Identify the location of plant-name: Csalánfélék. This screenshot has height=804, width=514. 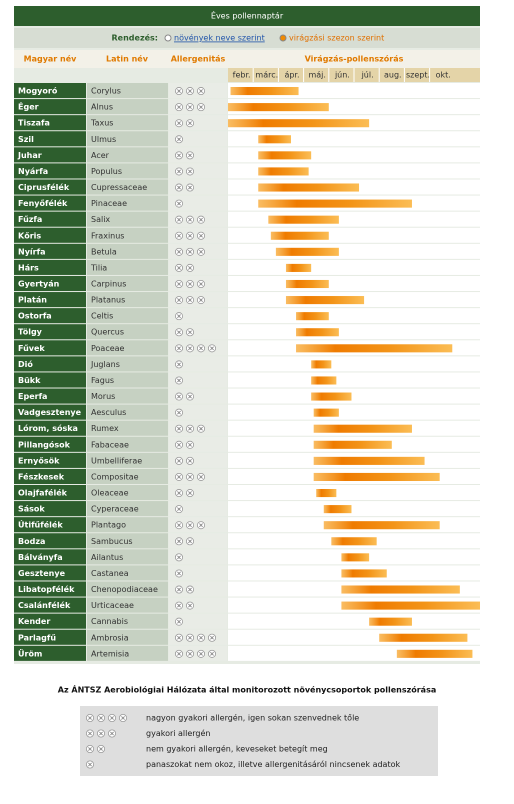
(44, 605).